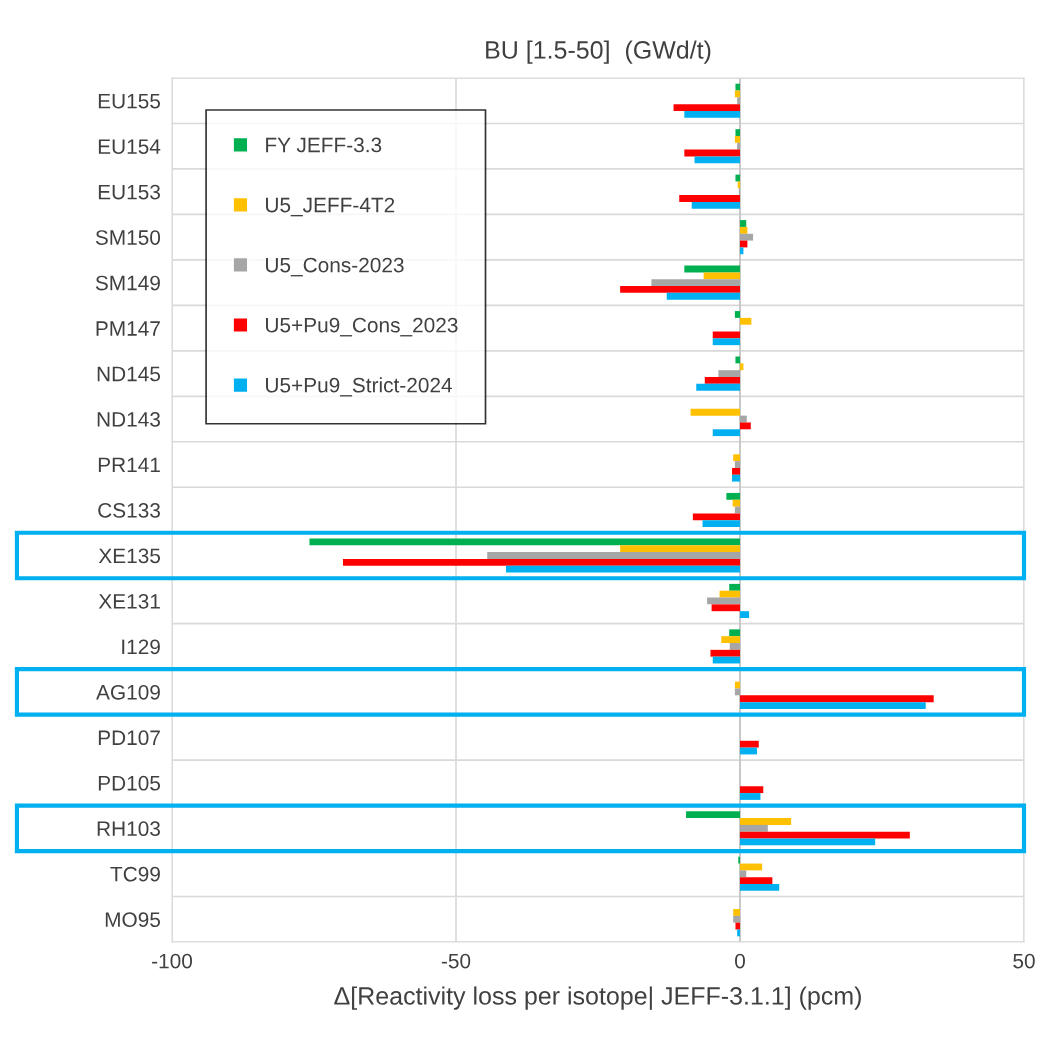  Describe the element at coordinates (330, 207) in the screenshot. I see `legend-label: U5_JEFF-4T2` at that location.